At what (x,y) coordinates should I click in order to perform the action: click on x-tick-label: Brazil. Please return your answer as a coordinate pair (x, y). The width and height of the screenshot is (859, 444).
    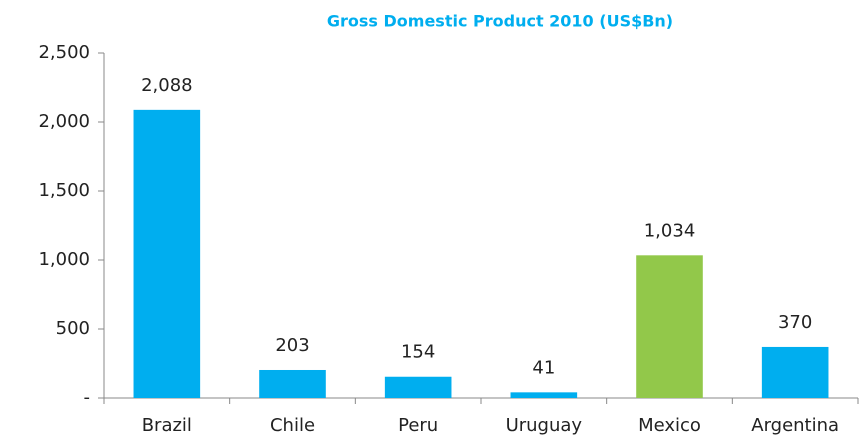
    Looking at the image, I should click on (167, 425).